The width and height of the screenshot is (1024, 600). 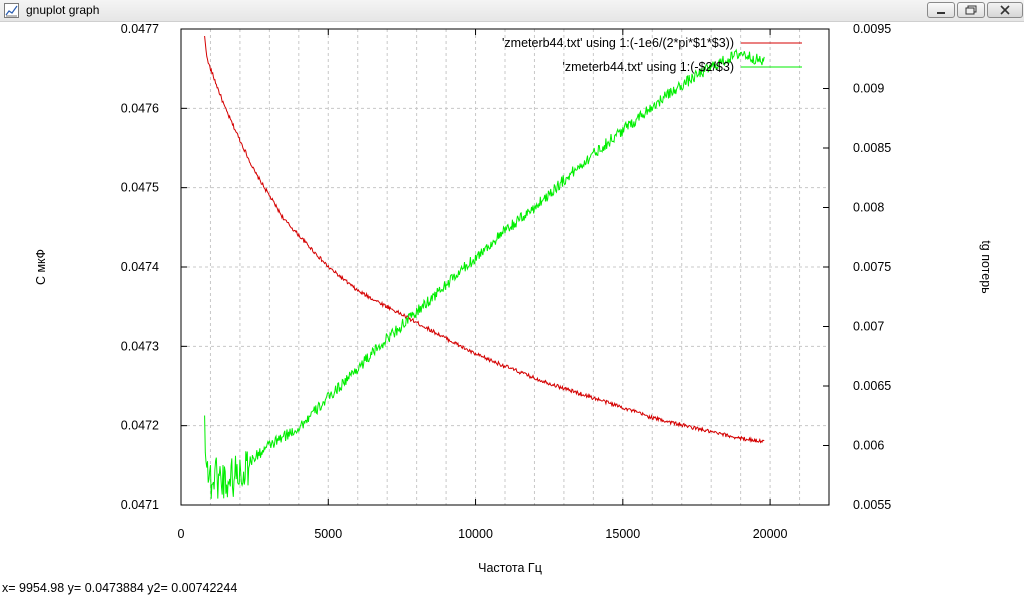 I want to click on y2-tick-label: 0.008, so click(x=868, y=208).